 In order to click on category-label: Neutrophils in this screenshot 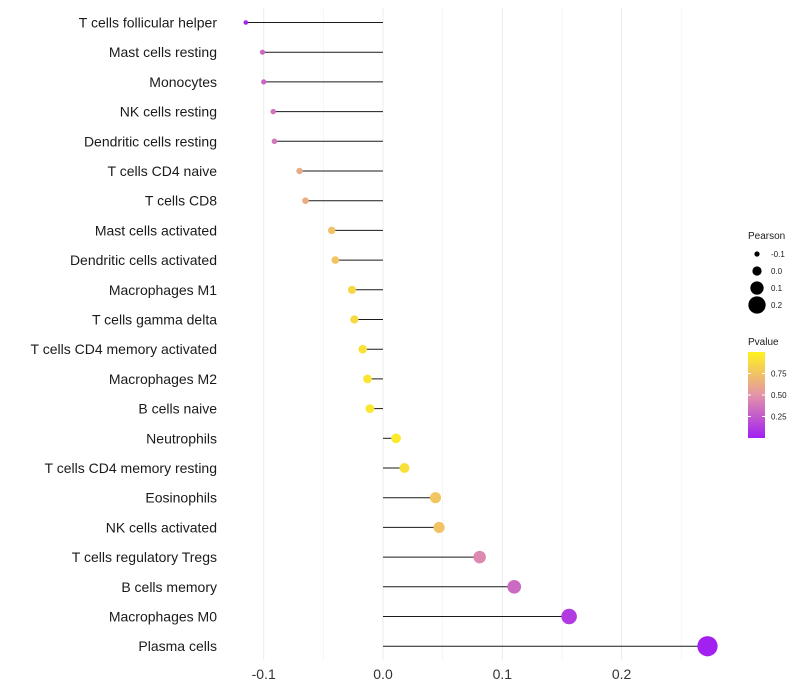, I will do `click(181, 438)`.